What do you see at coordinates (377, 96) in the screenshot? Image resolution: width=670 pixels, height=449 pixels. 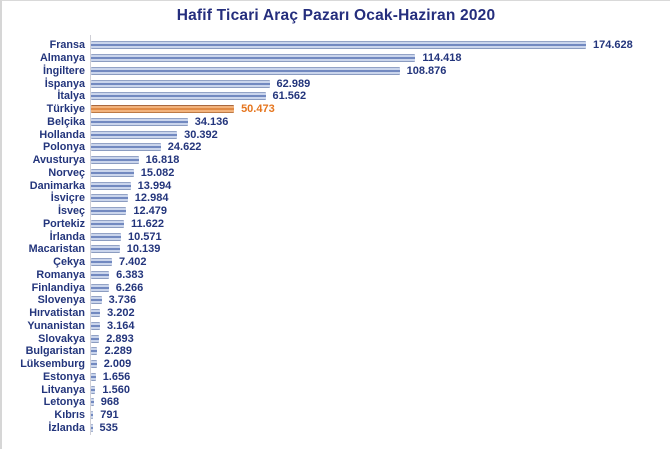 I see `bar-track: 61.562` at bounding box center [377, 96].